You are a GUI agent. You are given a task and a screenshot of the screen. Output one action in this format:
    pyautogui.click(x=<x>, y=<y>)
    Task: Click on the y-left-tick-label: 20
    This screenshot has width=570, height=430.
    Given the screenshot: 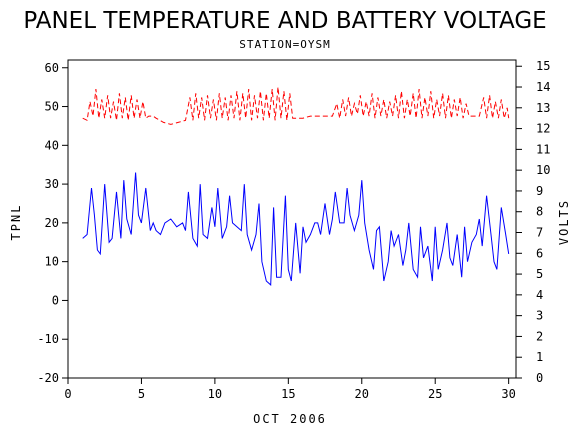 What is the action you would take?
    pyautogui.click(x=52, y=223)
    